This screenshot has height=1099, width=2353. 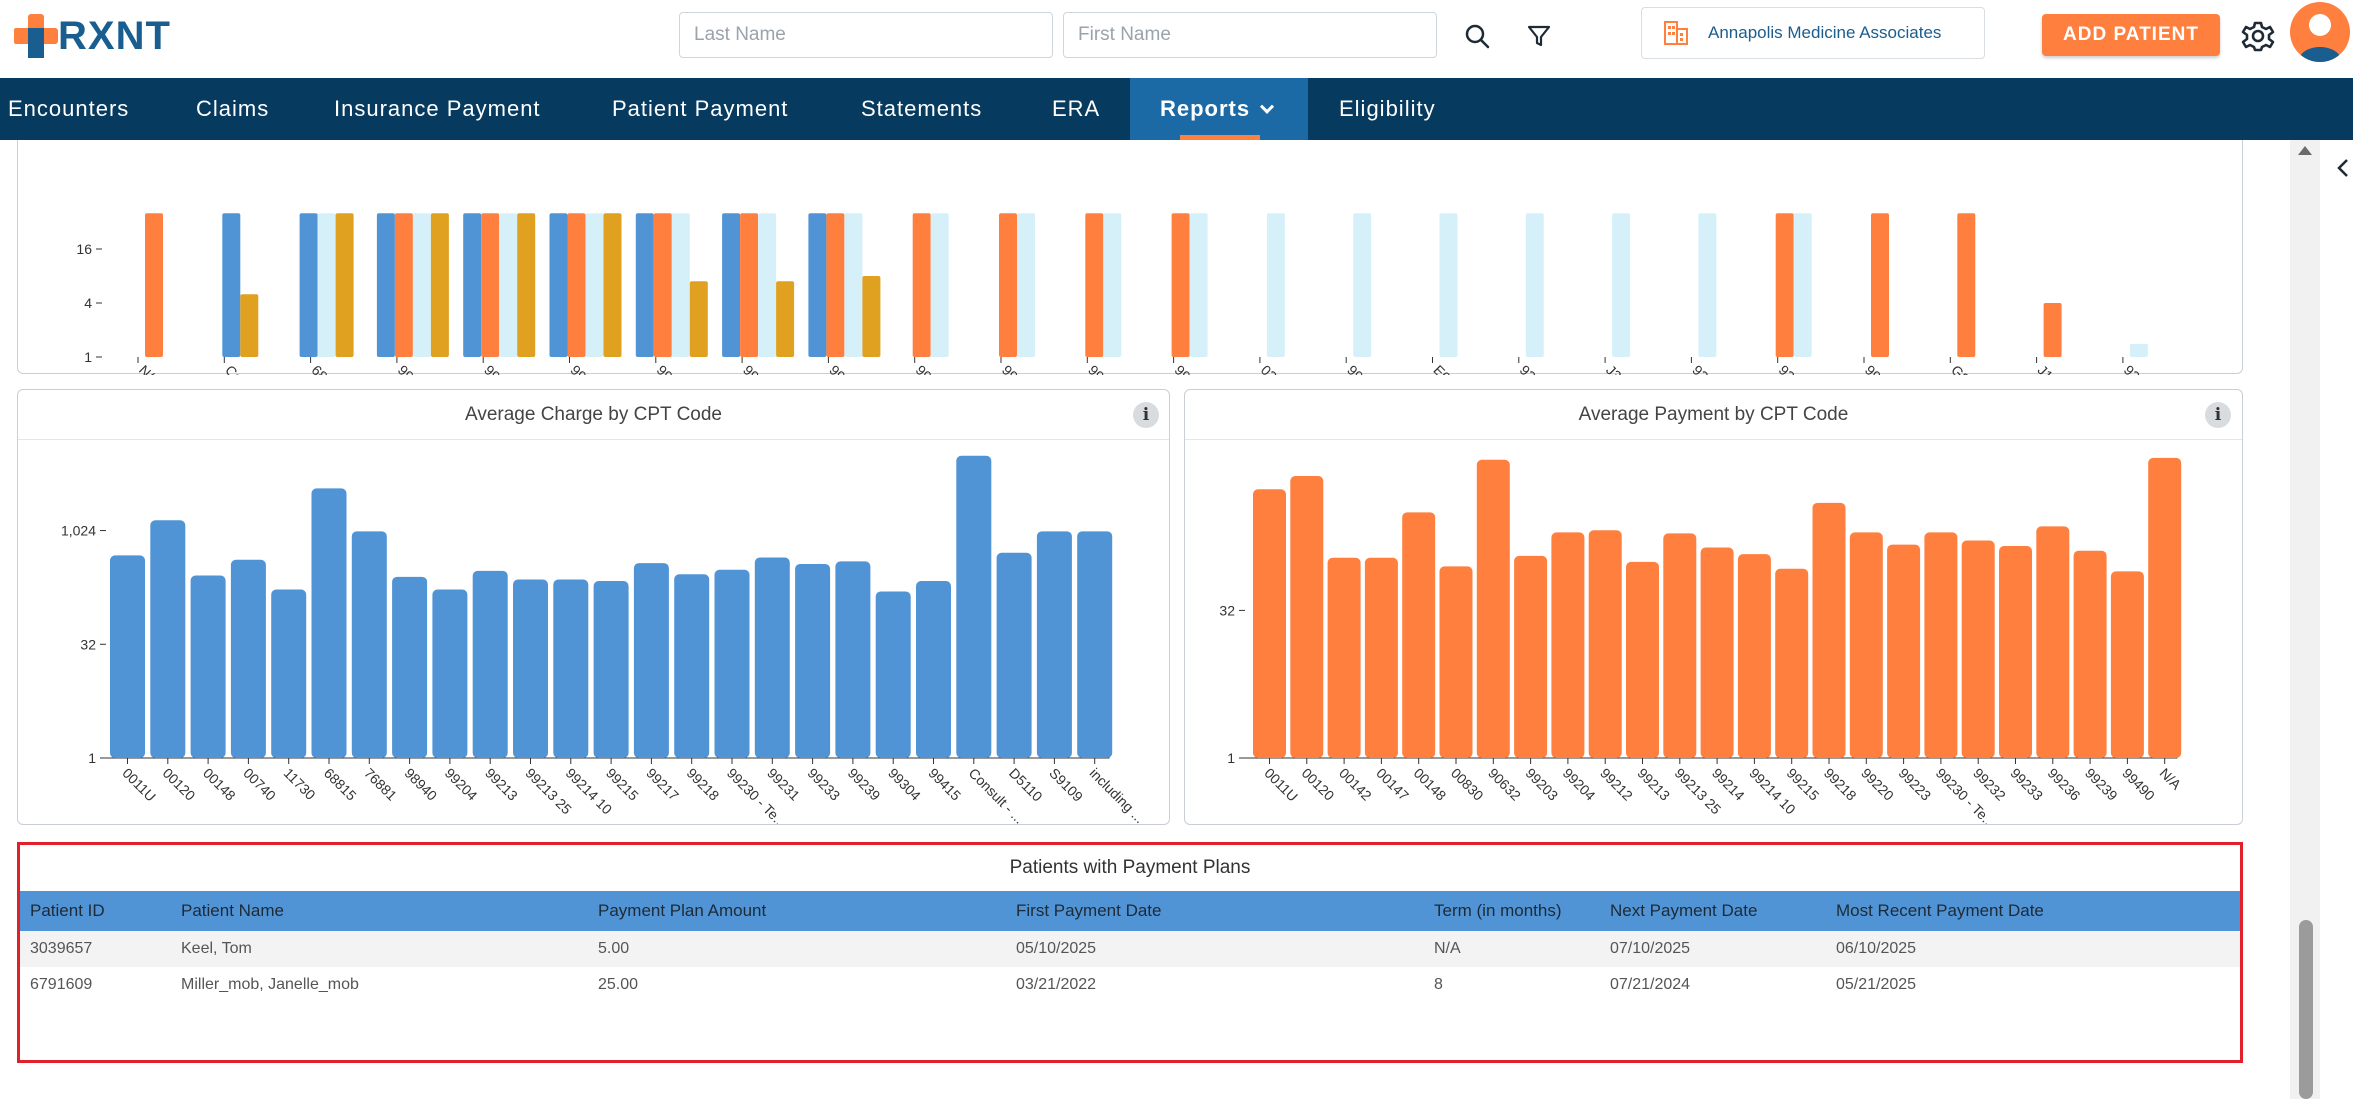 I want to click on x-tick-label: 99220, so click(x=1018, y=368).